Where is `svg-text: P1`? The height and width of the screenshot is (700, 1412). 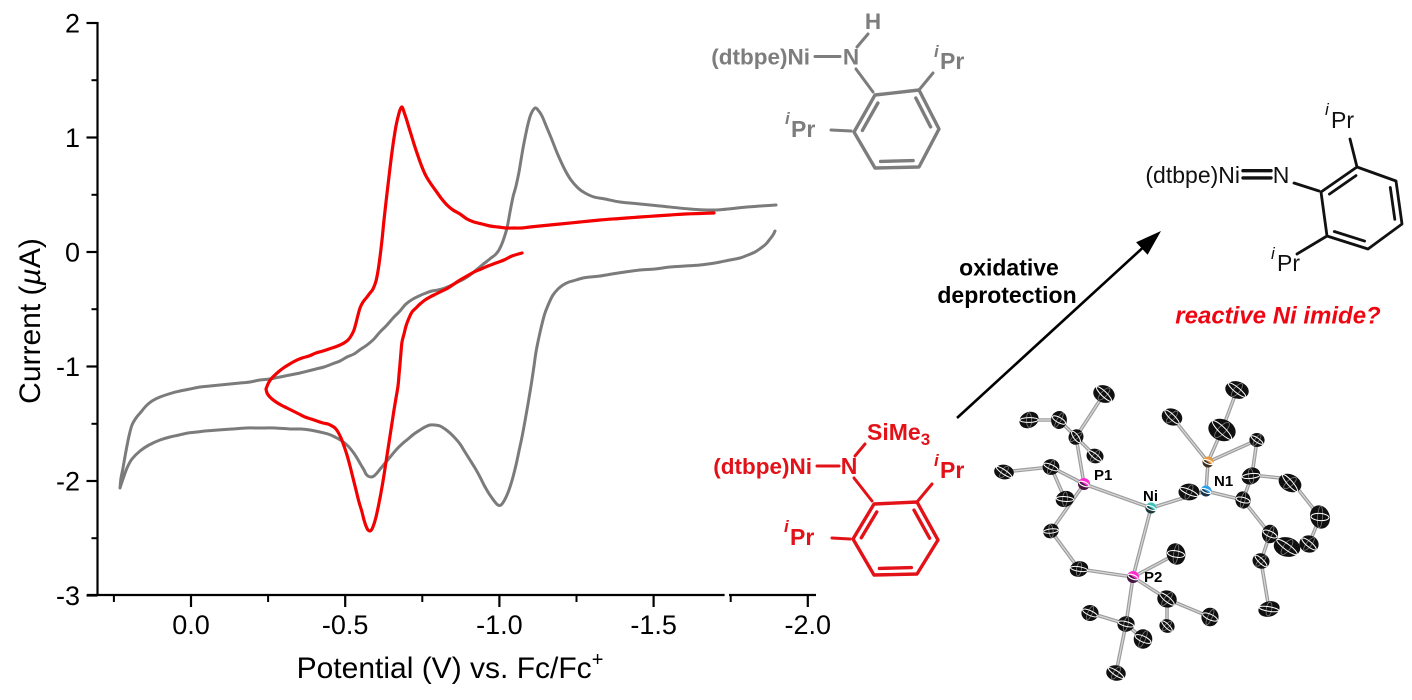
svg-text: P1 is located at coordinates (1103, 475).